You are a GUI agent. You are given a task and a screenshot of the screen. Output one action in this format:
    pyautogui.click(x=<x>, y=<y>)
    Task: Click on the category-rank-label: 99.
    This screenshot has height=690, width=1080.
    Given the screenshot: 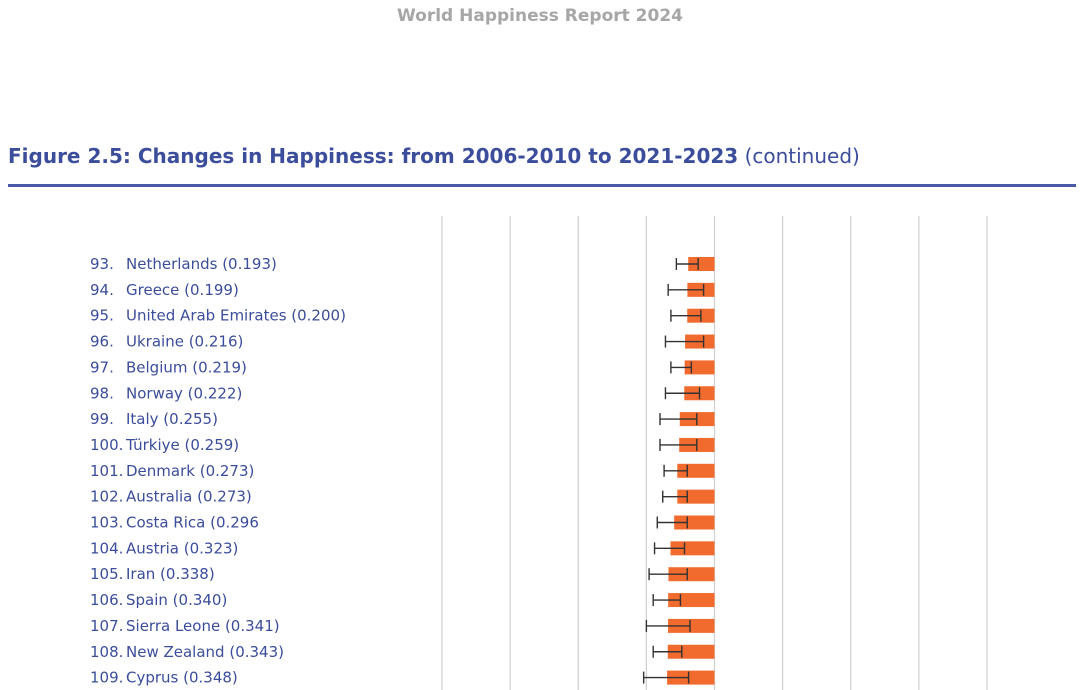 What is the action you would take?
    pyautogui.click(x=102, y=419)
    